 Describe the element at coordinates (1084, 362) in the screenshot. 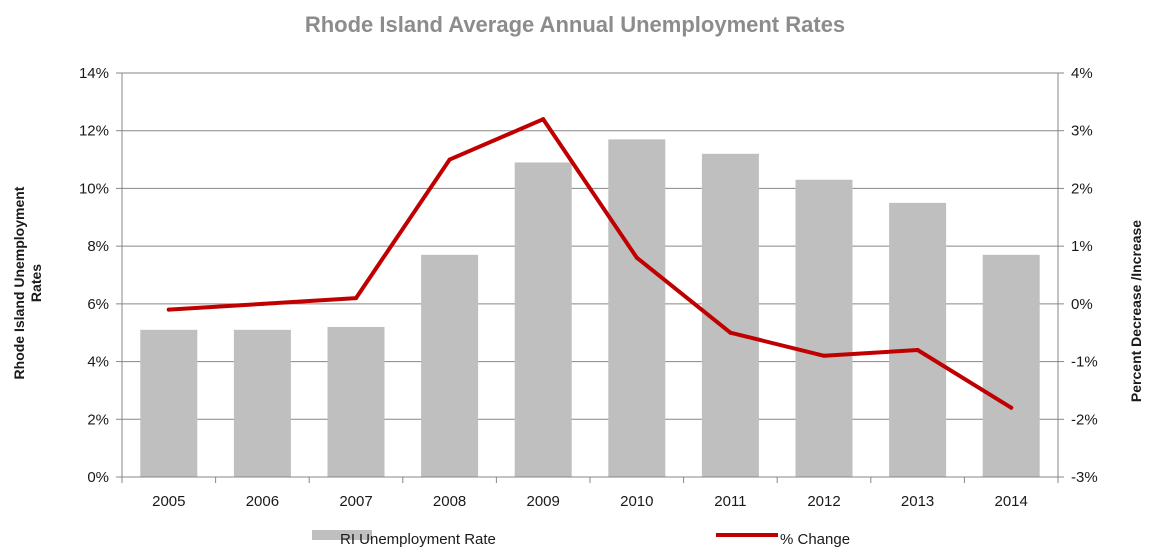

I see `right-tick-label: -1%` at that location.